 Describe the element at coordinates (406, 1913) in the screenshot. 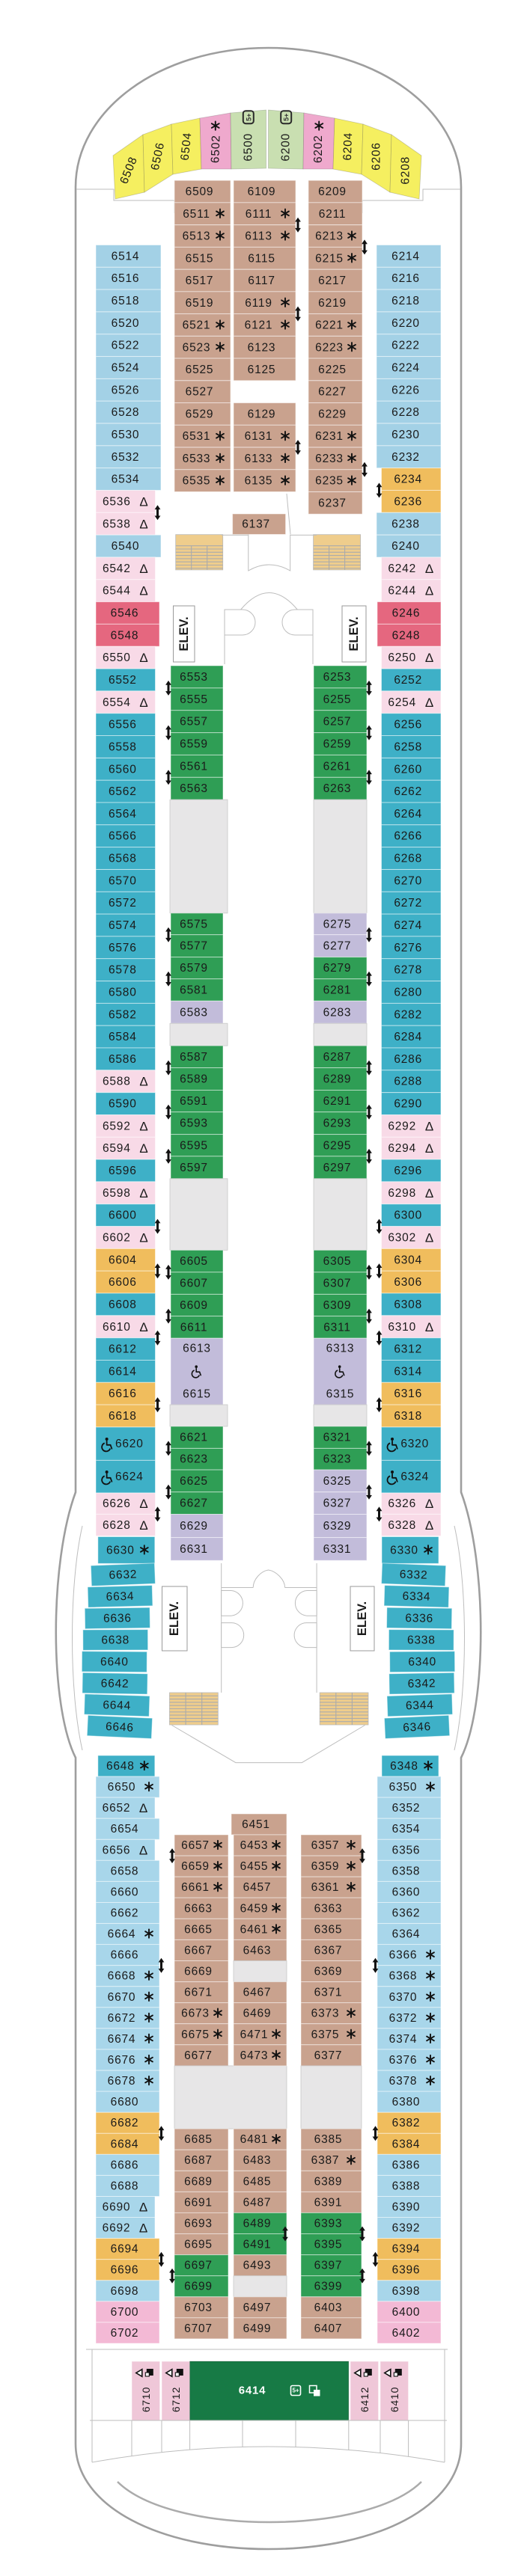

I see `svg-text: 6362` at that location.